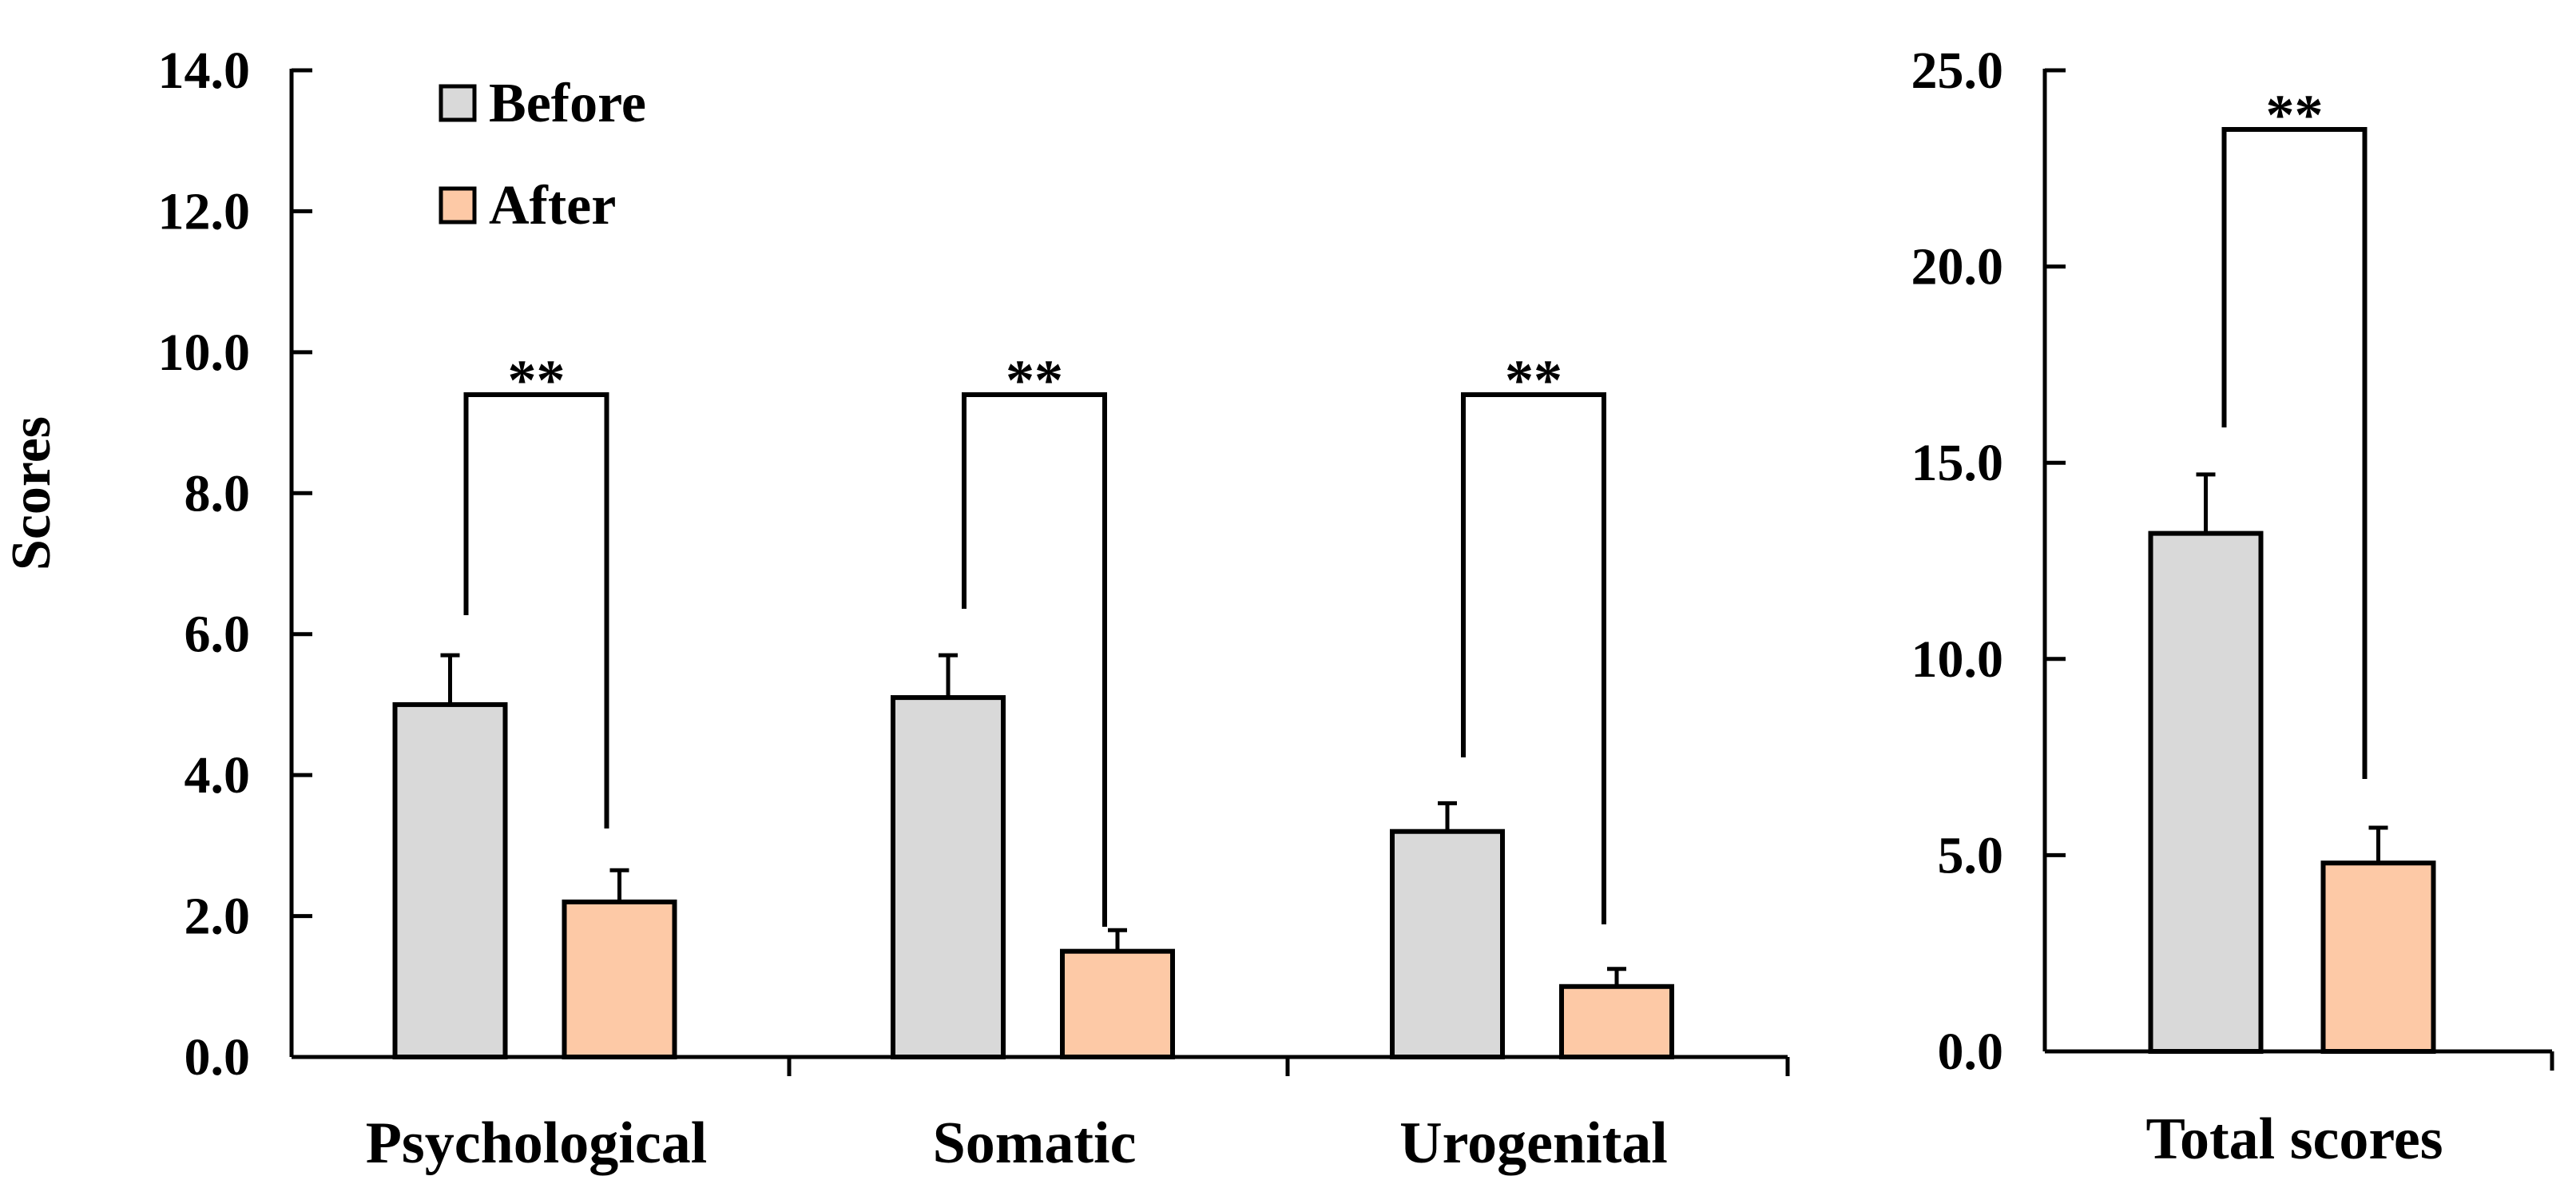 This screenshot has width=2576, height=1196. What do you see at coordinates (1957, 71) in the screenshot?
I see `panel2-y-tick-label: 25.0` at bounding box center [1957, 71].